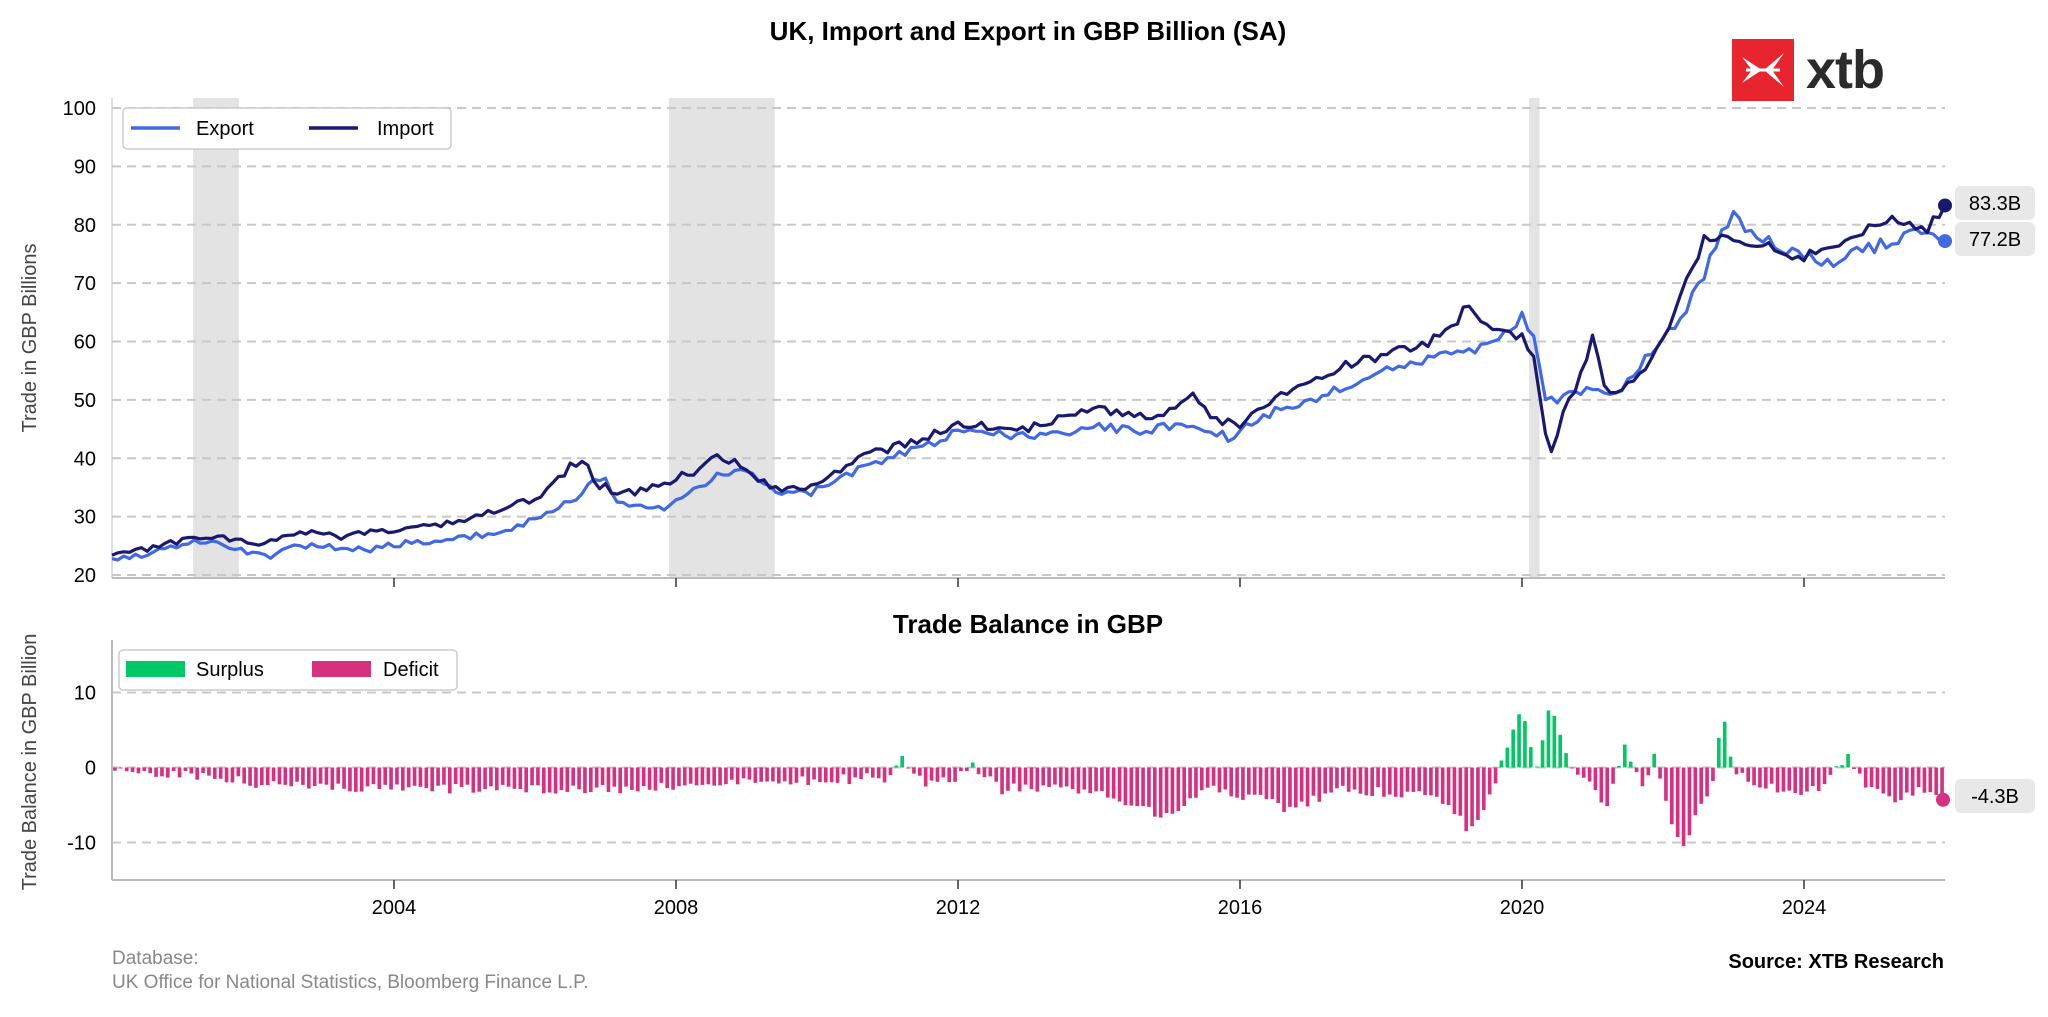  I want to click on end-label-export: 77.2B, so click(1995, 239).